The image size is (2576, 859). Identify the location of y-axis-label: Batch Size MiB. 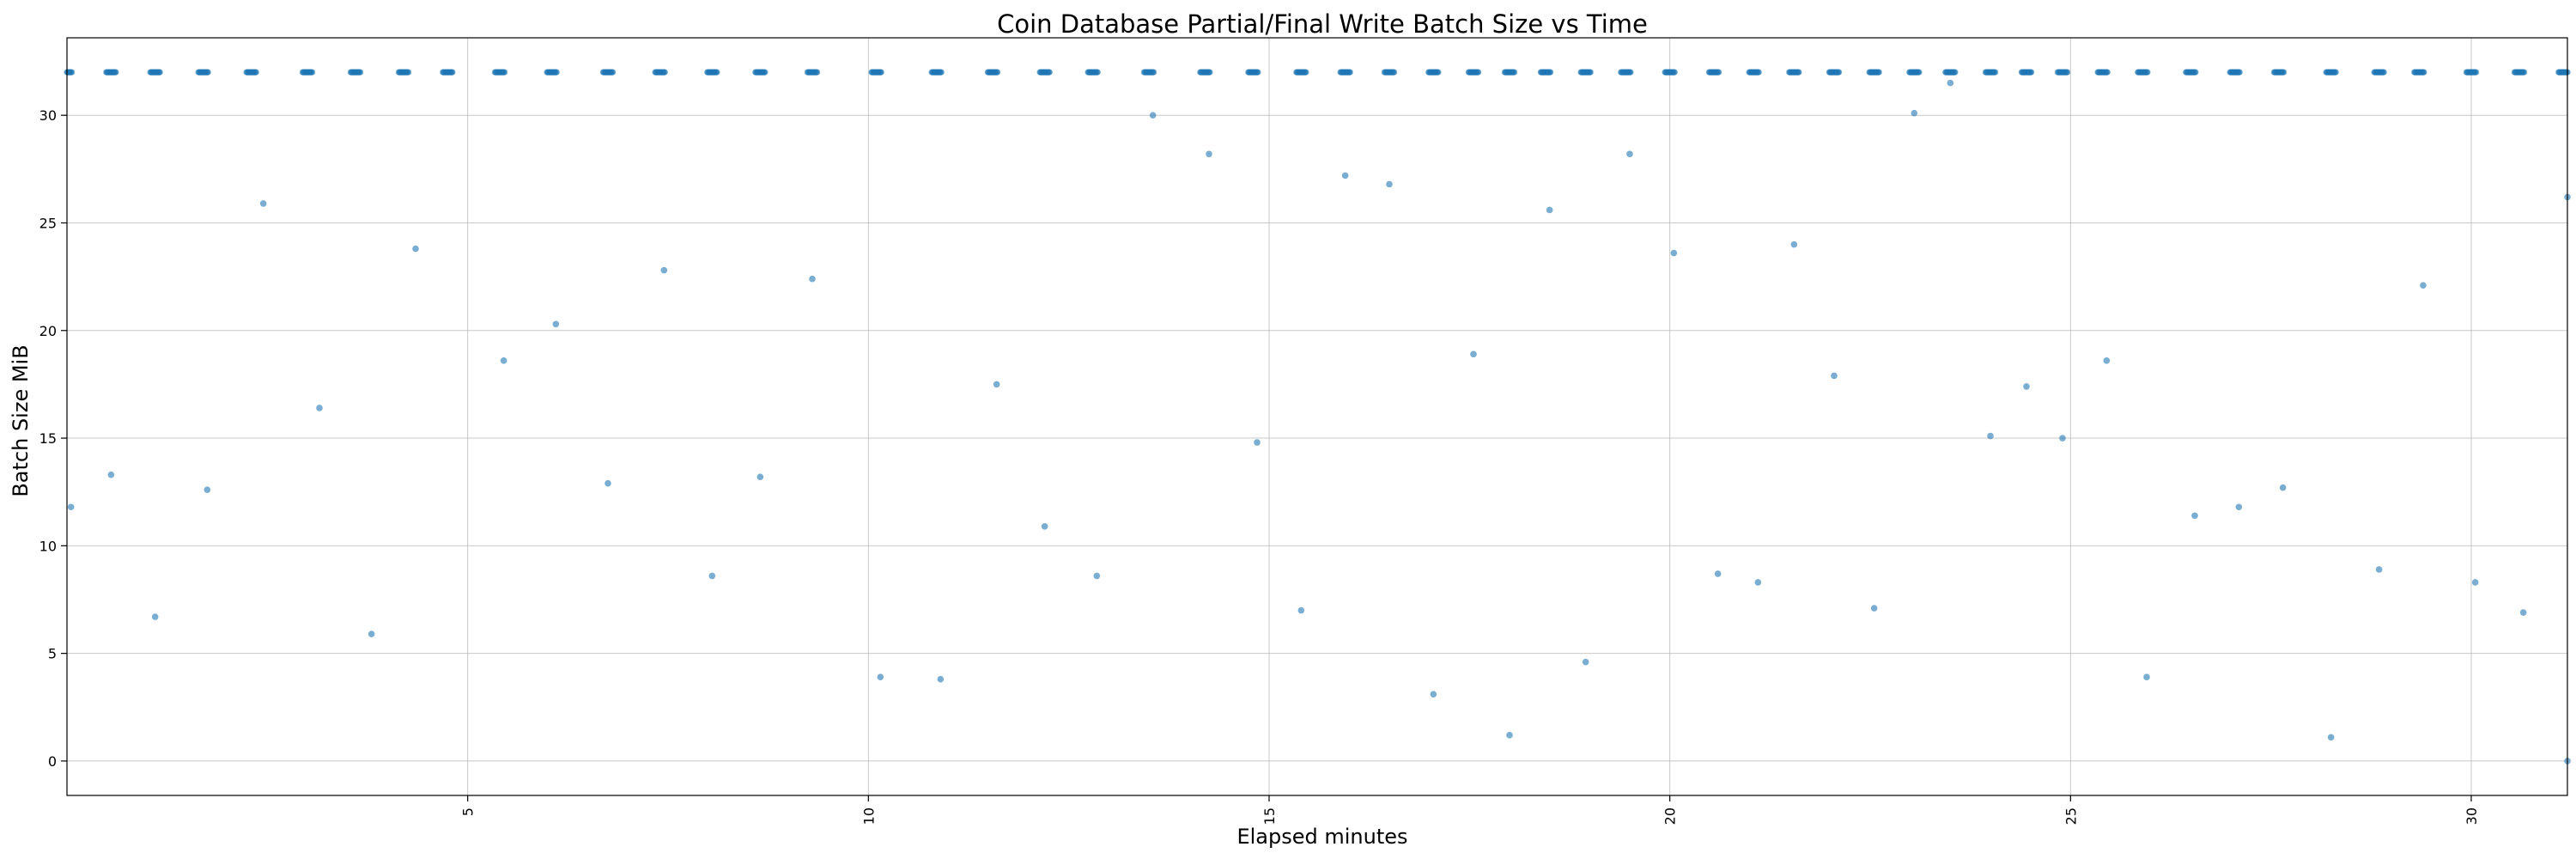
(21, 421).